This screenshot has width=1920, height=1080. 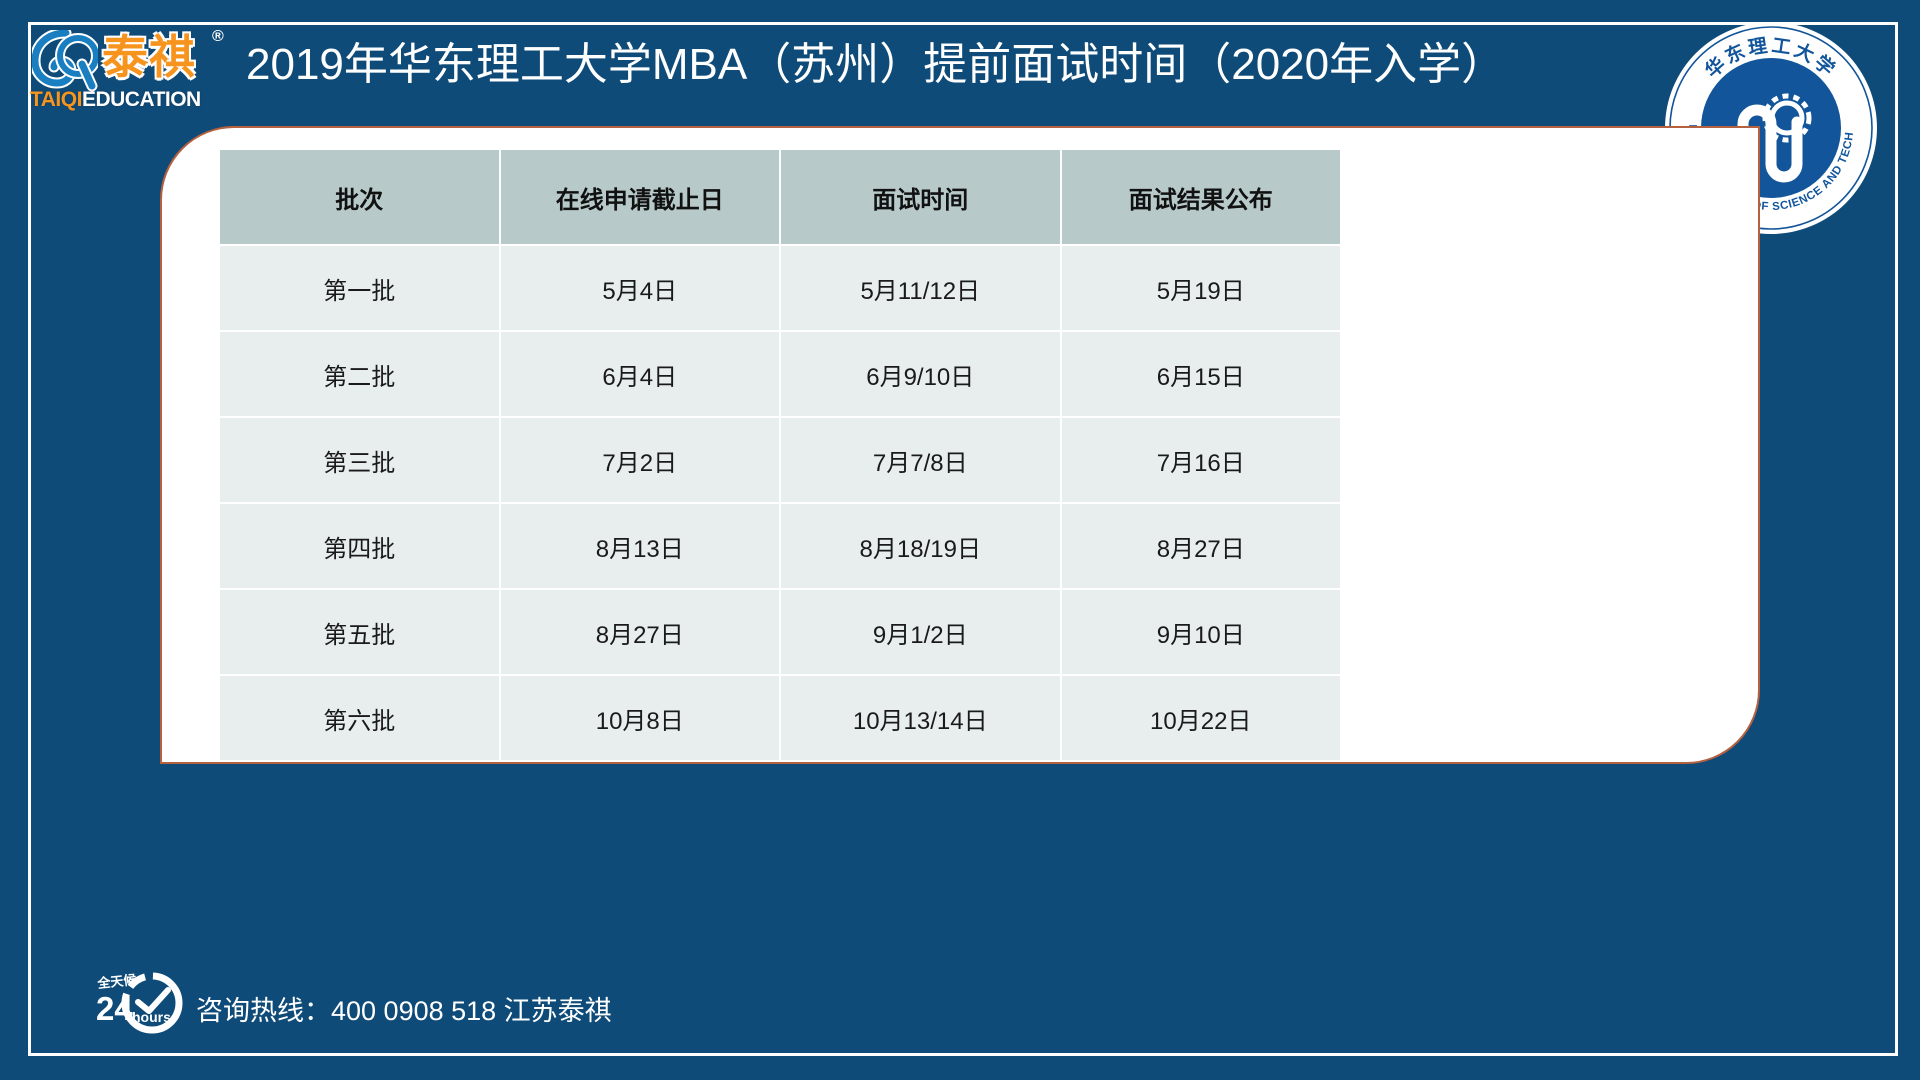 What do you see at coordinates (780, 546) in the screenshot?
I see `table-row: 第四批 8月13日 8月18/19日 8月27日` at bounding box center [780, 546].